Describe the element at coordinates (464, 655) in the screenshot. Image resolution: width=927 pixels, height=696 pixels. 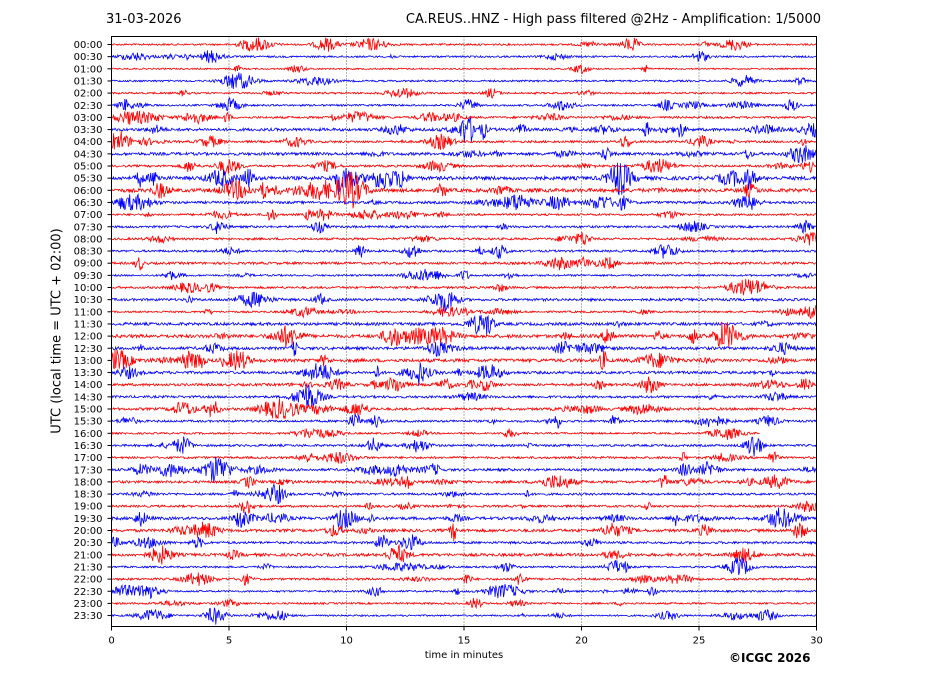
I see `x-axis-label: time in minutes` at that location.